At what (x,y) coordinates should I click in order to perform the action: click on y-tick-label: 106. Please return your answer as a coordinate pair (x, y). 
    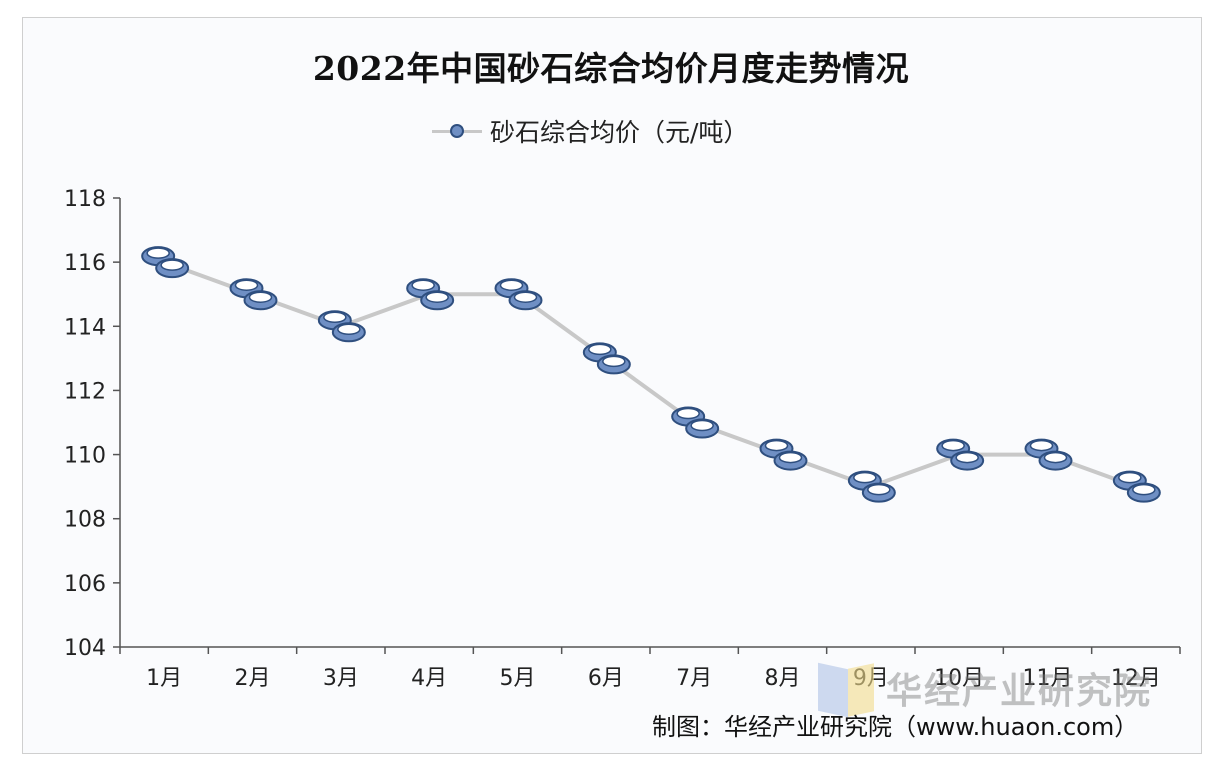
    Looking at the image, I should click on (85, 584).